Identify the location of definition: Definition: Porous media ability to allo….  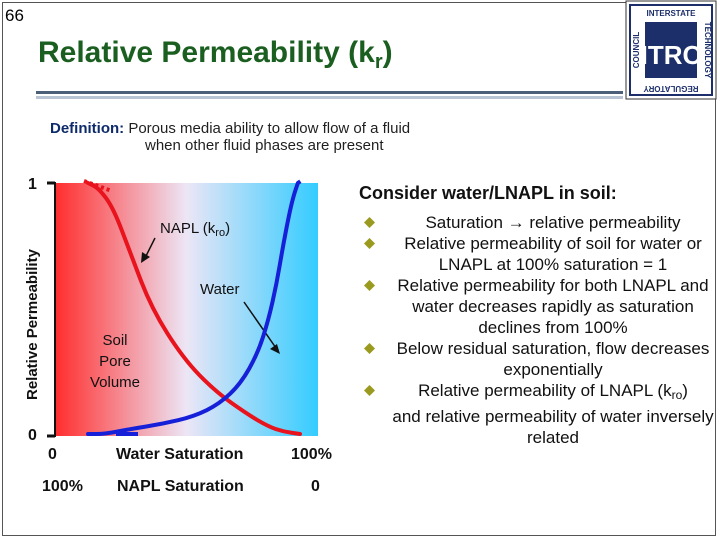
(230, 137).